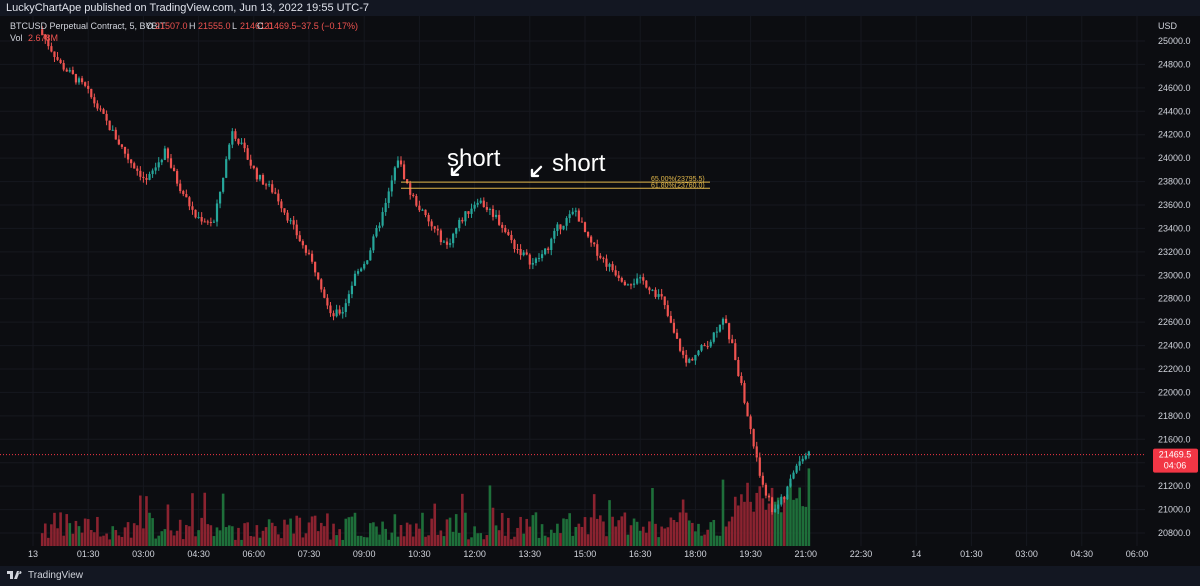 Image resolution: width=1200 pixels, height=586 pixels. Describe the element at coordinates (419, 554) in the screenshot. I see `x-tick-label: 10:30` at that location.